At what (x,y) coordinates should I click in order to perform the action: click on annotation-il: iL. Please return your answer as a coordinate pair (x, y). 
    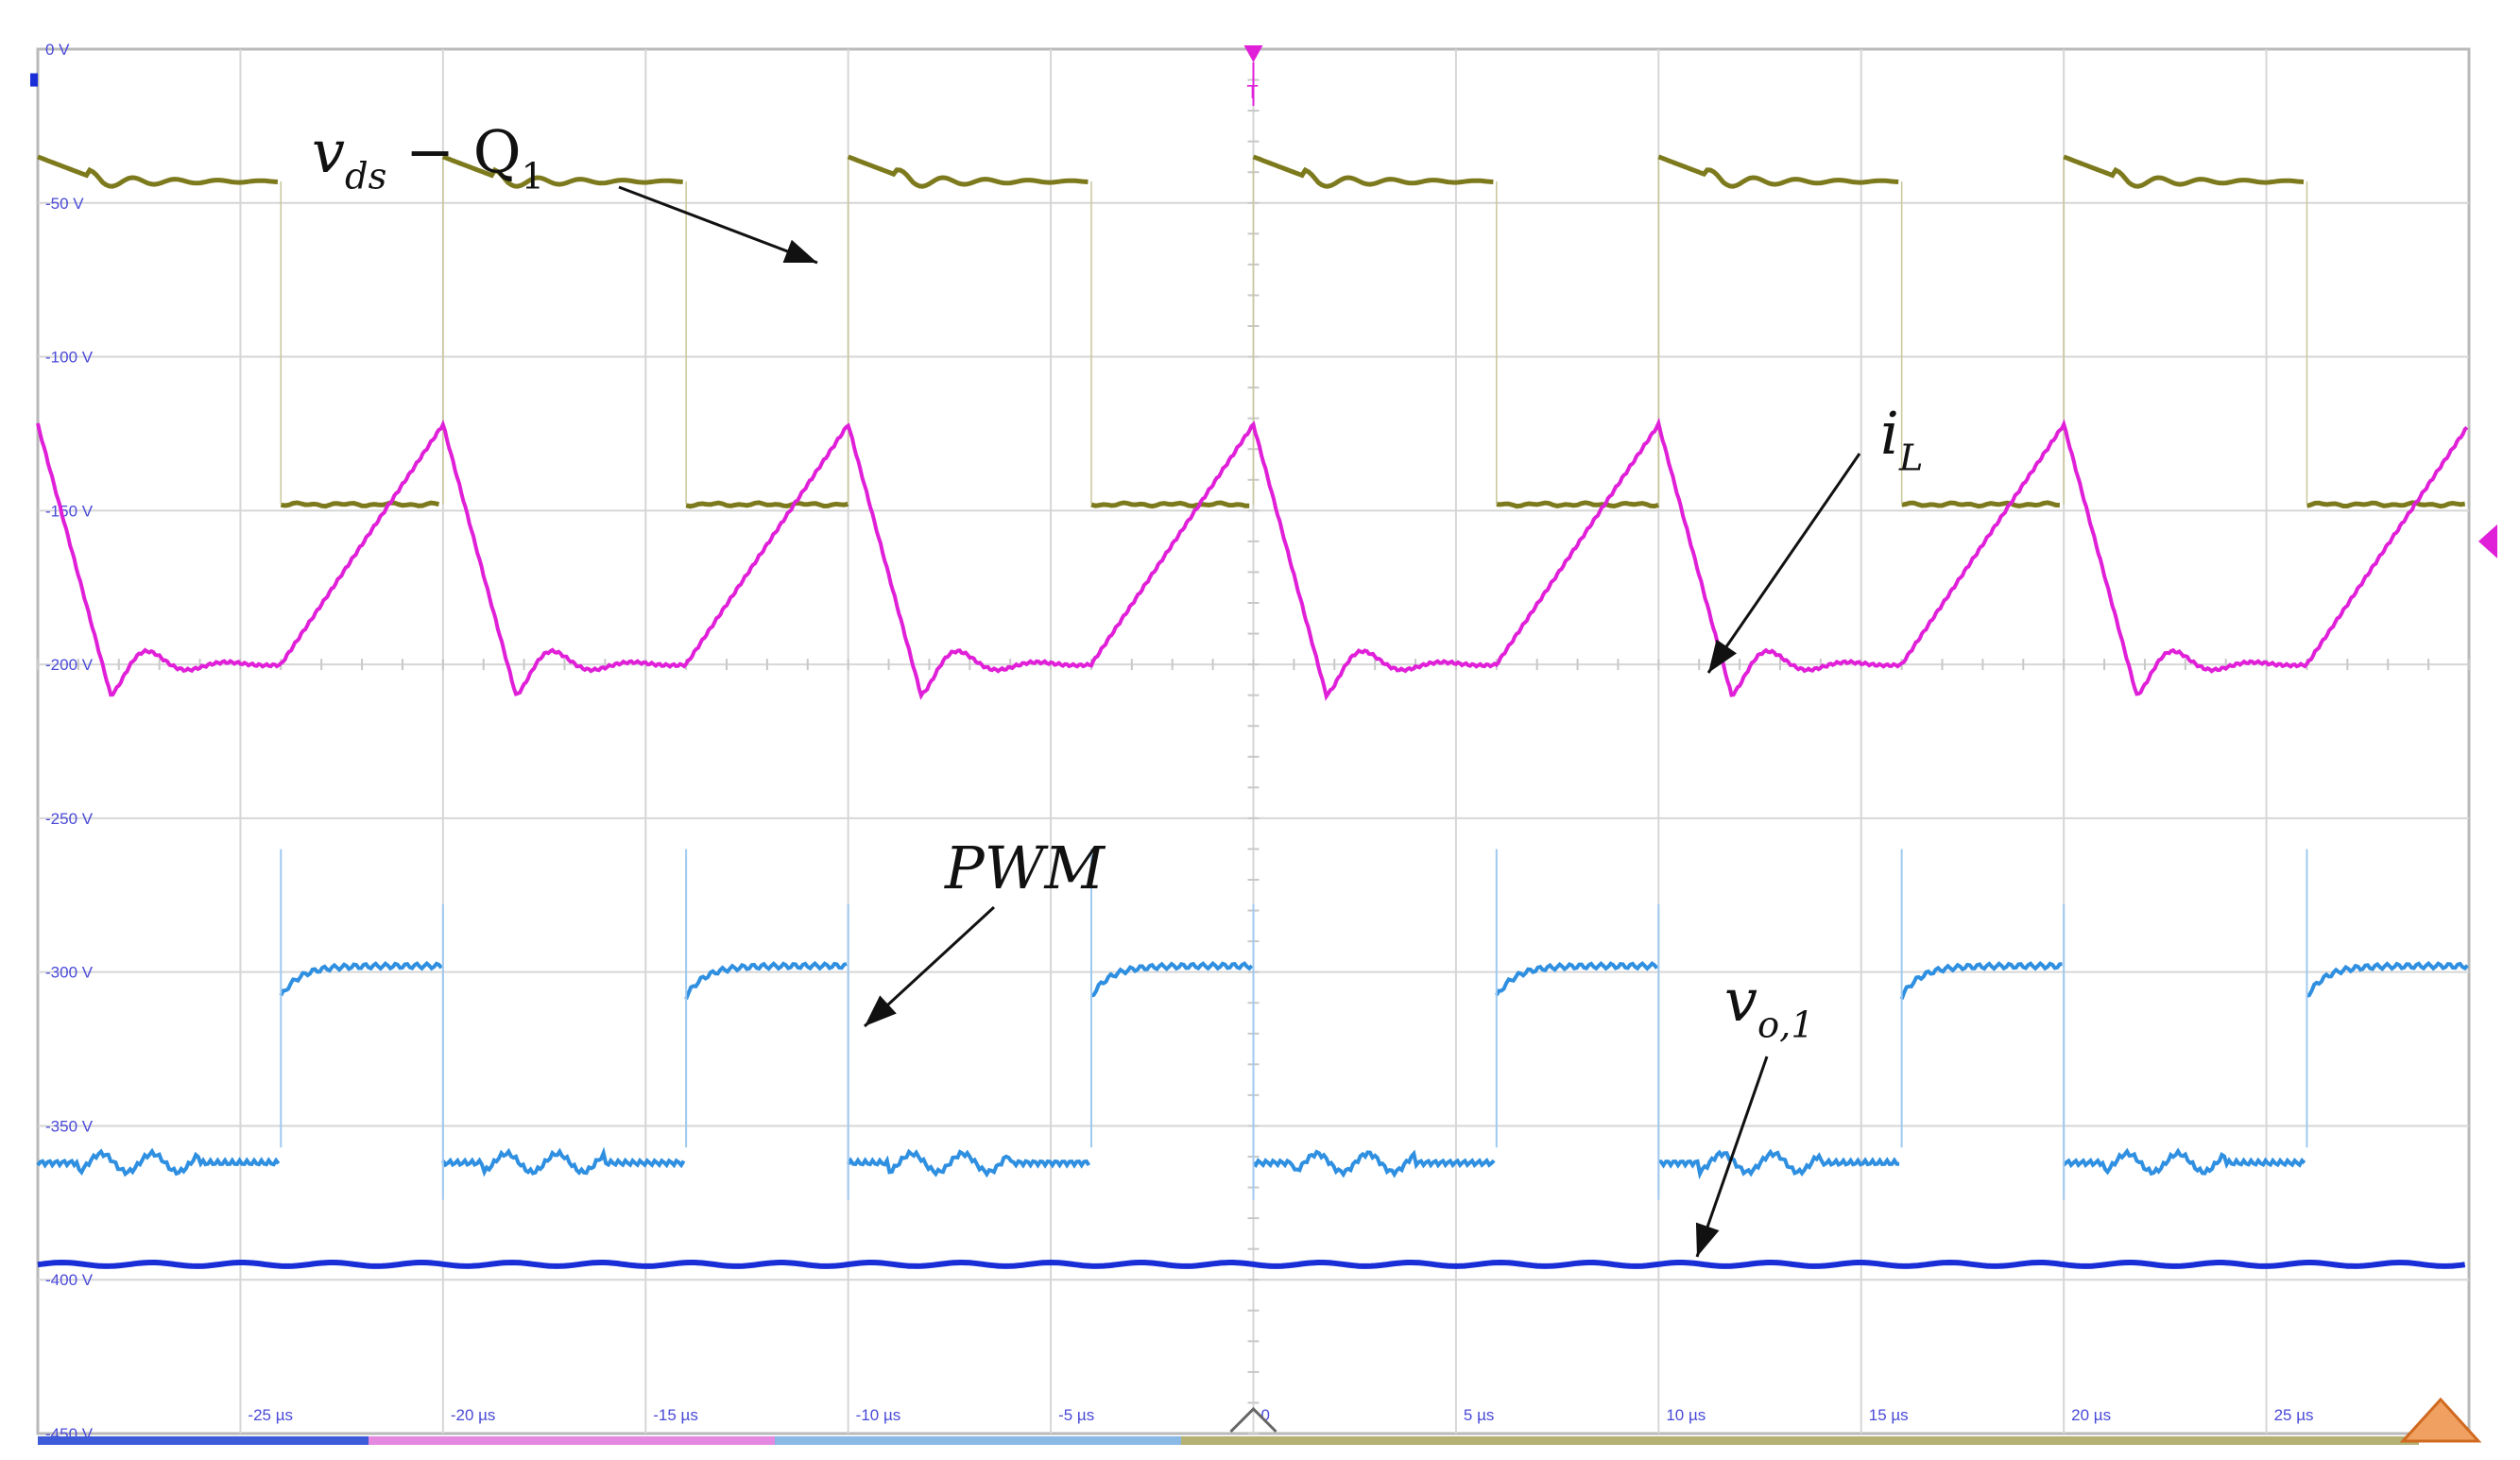
    Looking at the image, I should click on (1901, 439).